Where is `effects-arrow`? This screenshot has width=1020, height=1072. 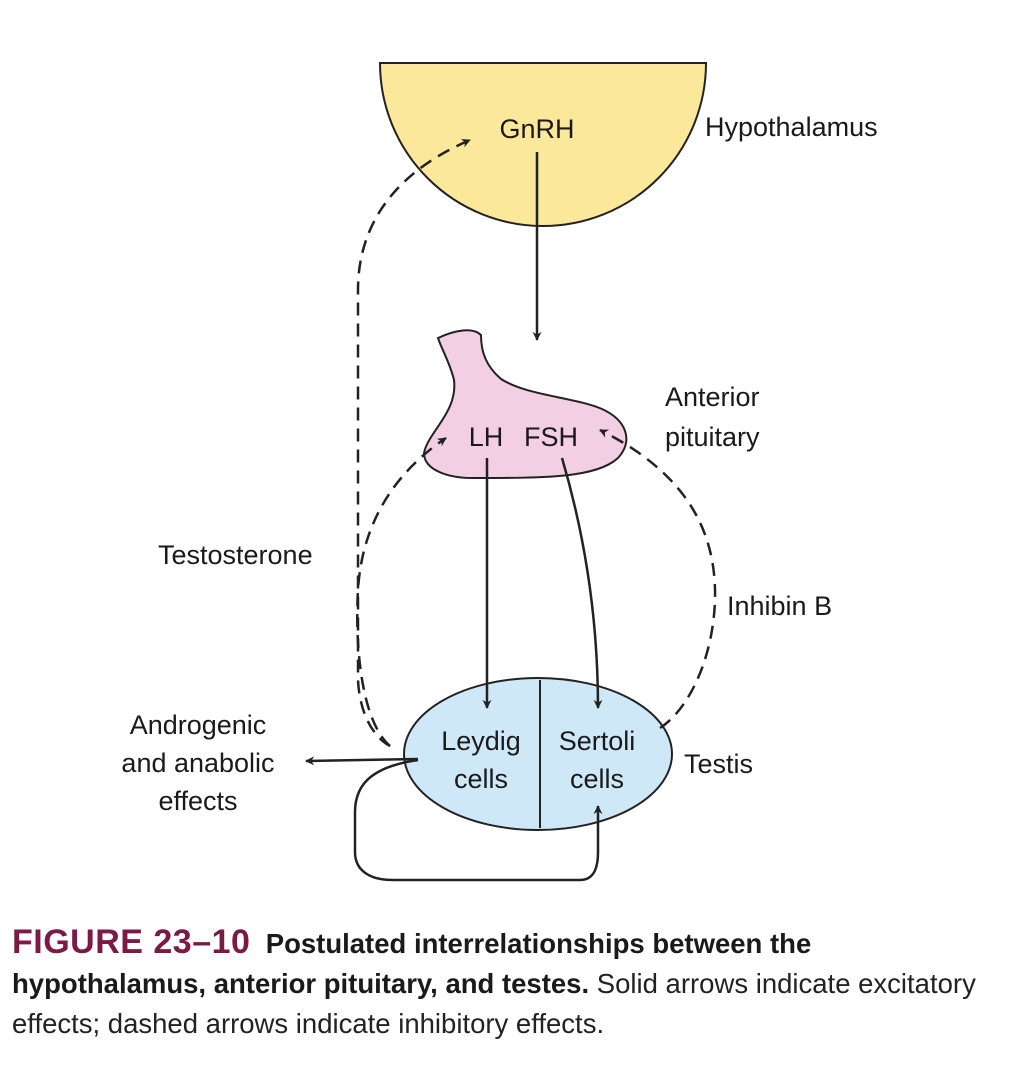
effects-arrow is located at coordinates (362, 760).